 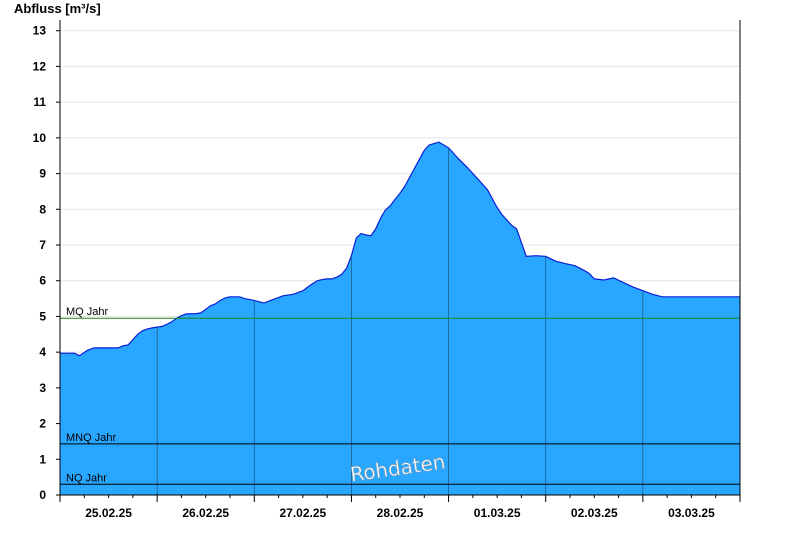 I want to click on y-tick-label: 7, so click(x=42, y=245).